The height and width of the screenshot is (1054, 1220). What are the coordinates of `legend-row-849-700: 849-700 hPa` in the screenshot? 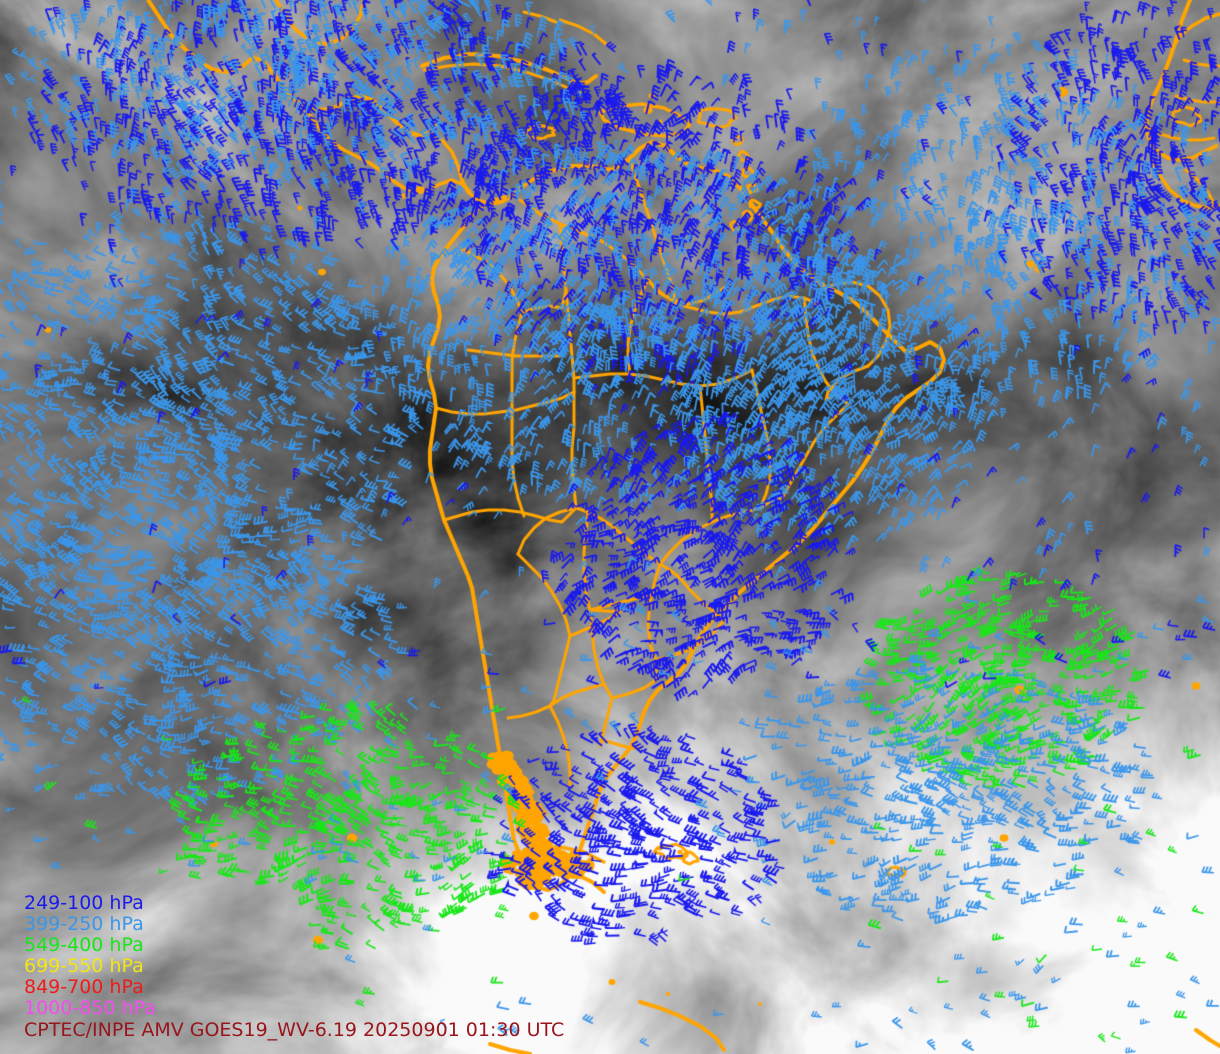 It's located at (84, 987).